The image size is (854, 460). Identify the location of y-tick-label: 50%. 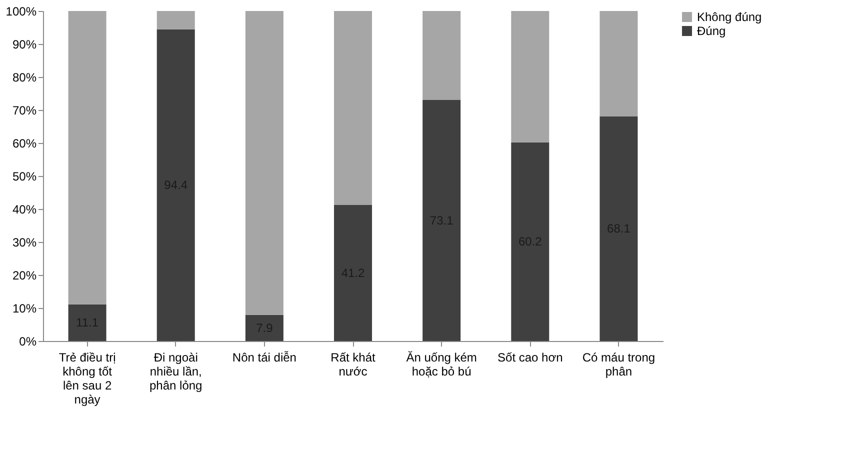
(24, 177).